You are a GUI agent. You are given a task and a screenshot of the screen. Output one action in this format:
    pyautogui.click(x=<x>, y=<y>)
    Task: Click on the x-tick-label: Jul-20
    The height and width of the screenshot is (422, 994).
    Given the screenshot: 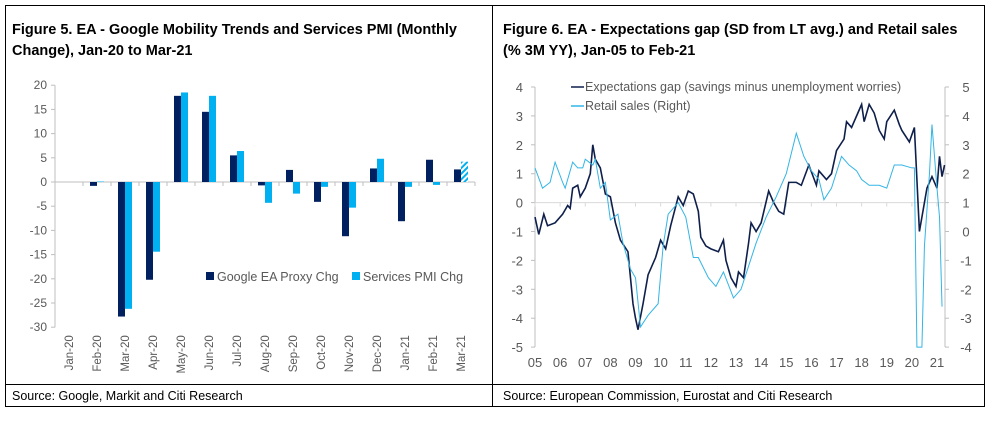 What is the action you would take?
    pyautogui.click(x=238, y=350)
    